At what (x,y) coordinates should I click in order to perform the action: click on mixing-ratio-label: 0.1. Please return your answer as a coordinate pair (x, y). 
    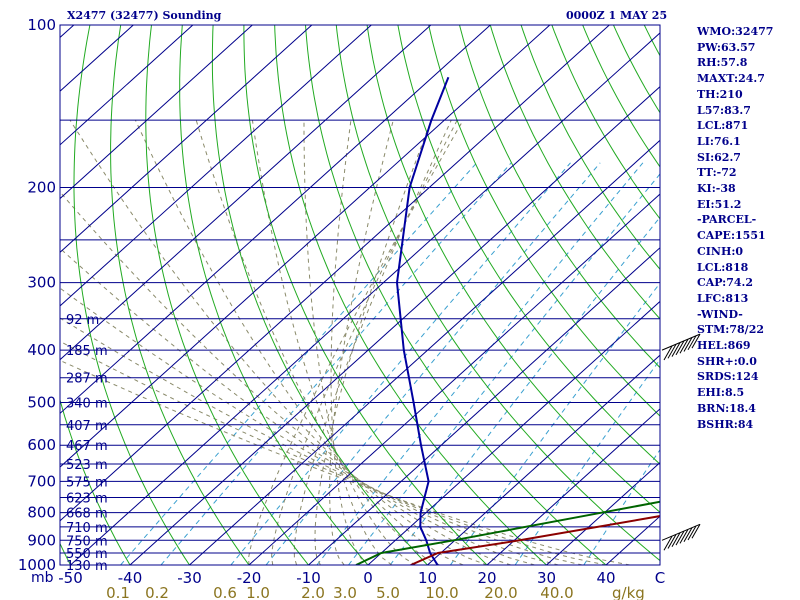
    Looking at the image, I should click on (118, 592).